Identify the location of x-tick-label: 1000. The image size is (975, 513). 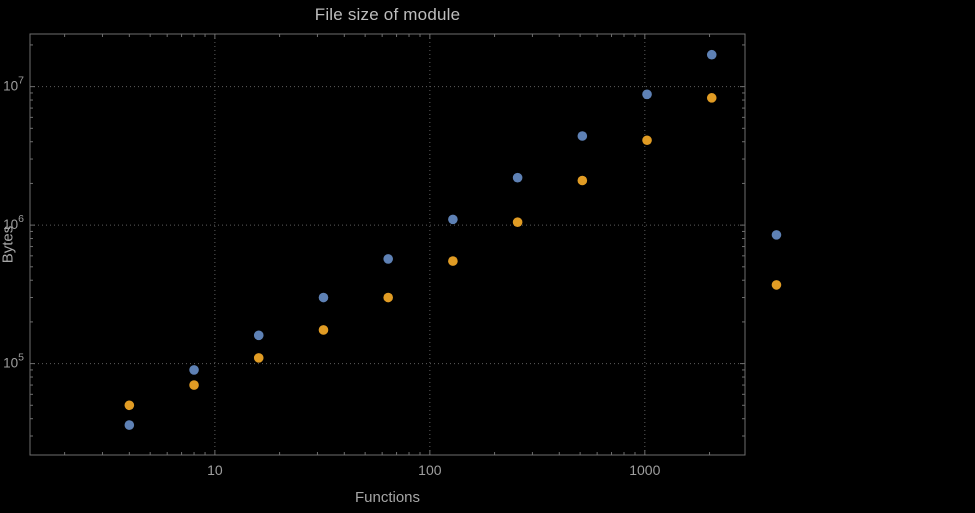
(644, 470).